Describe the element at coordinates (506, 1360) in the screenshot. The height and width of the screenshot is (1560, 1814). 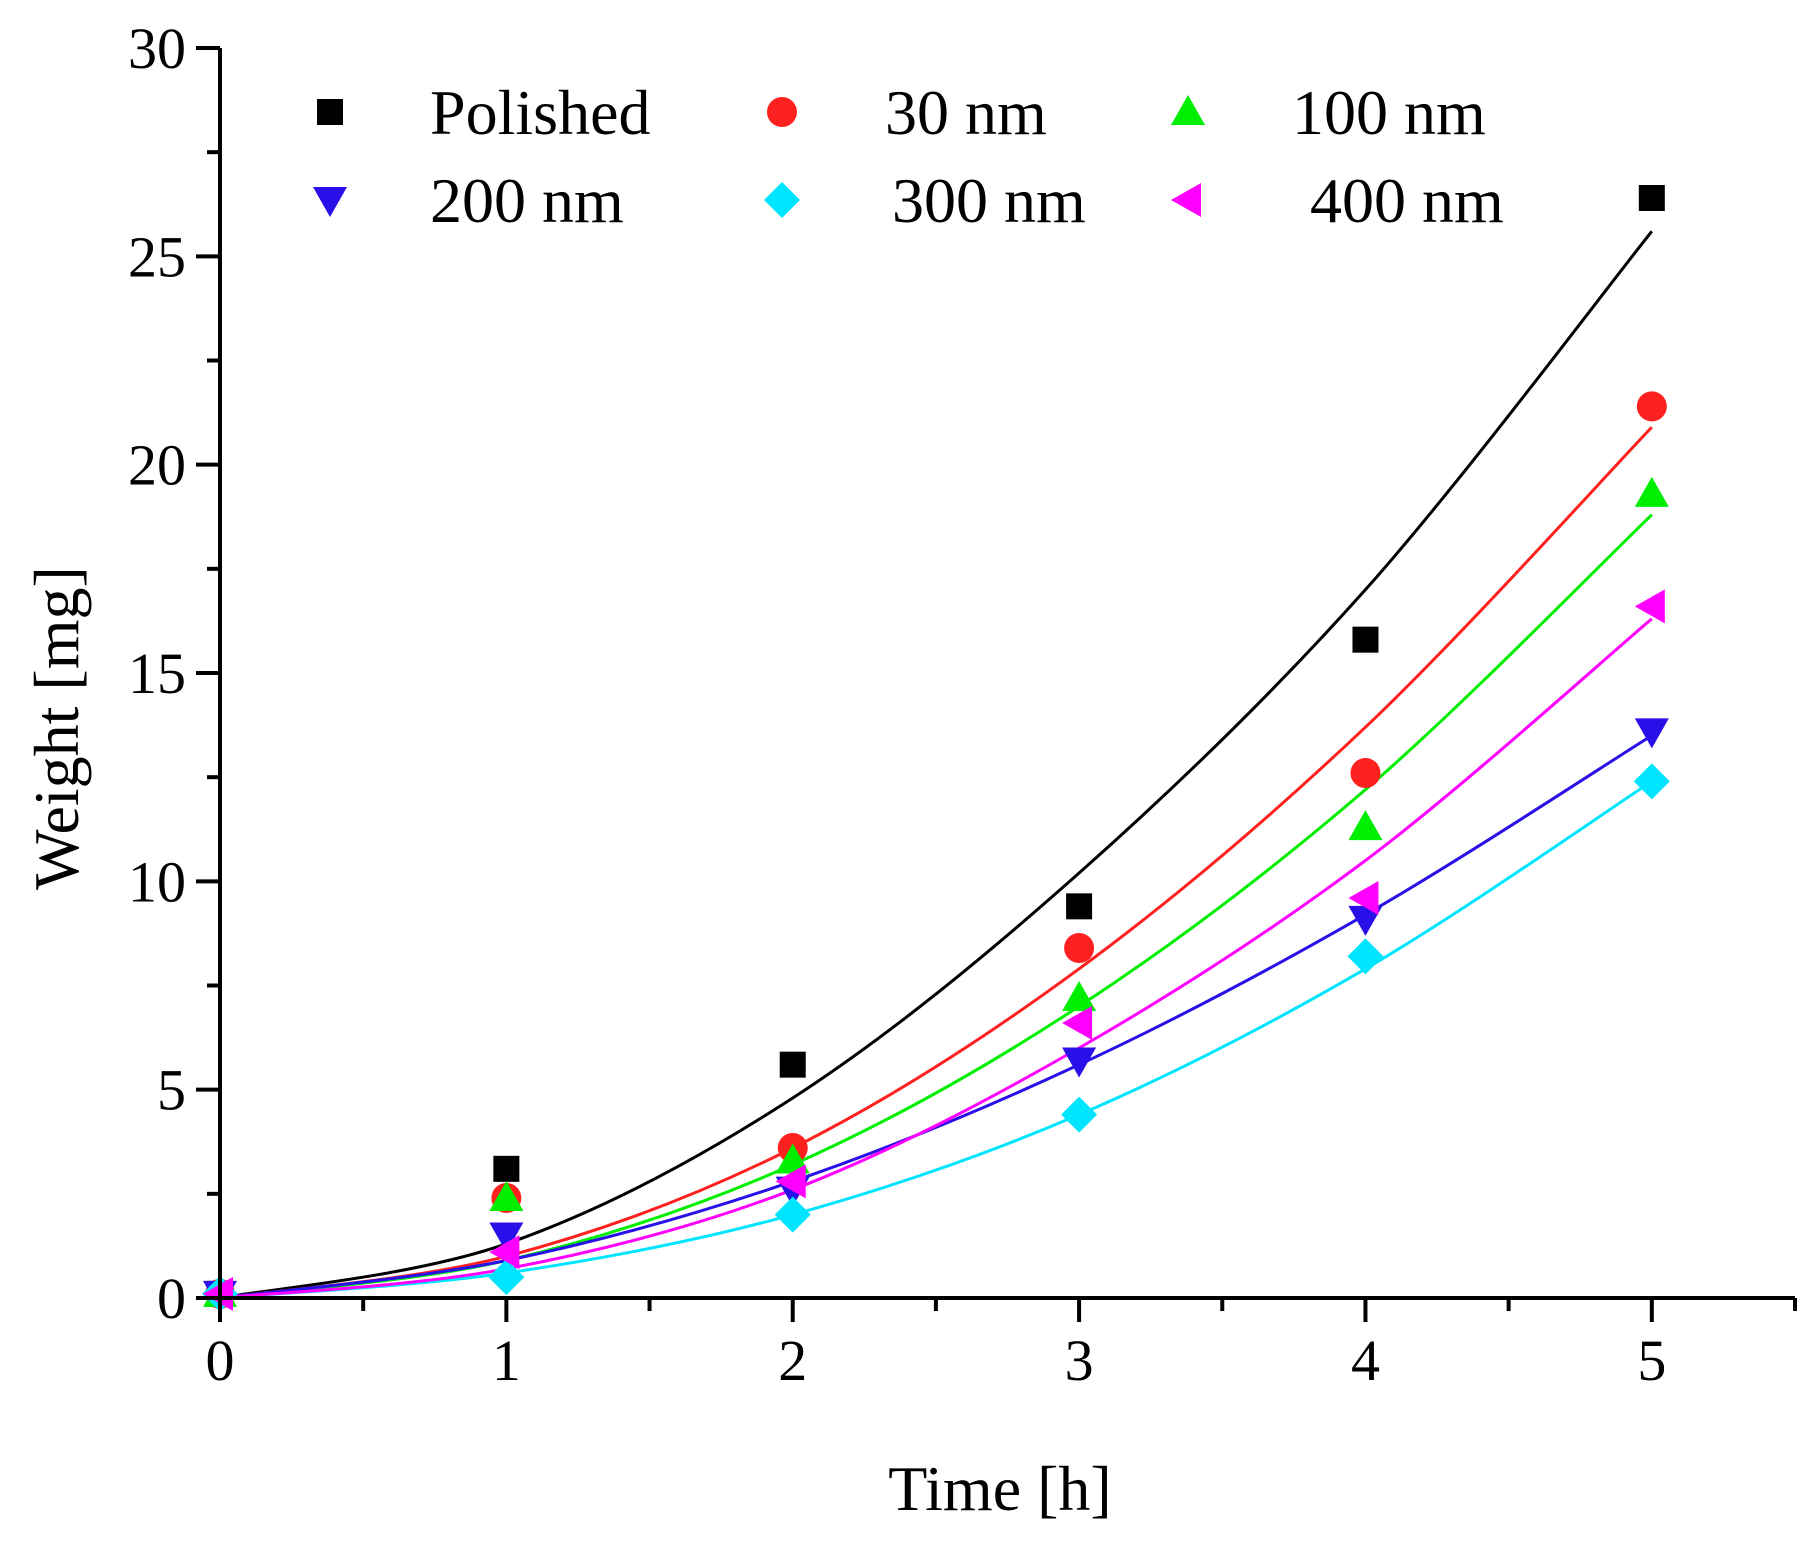
I see `x-tick-label-1: 1` at that location.